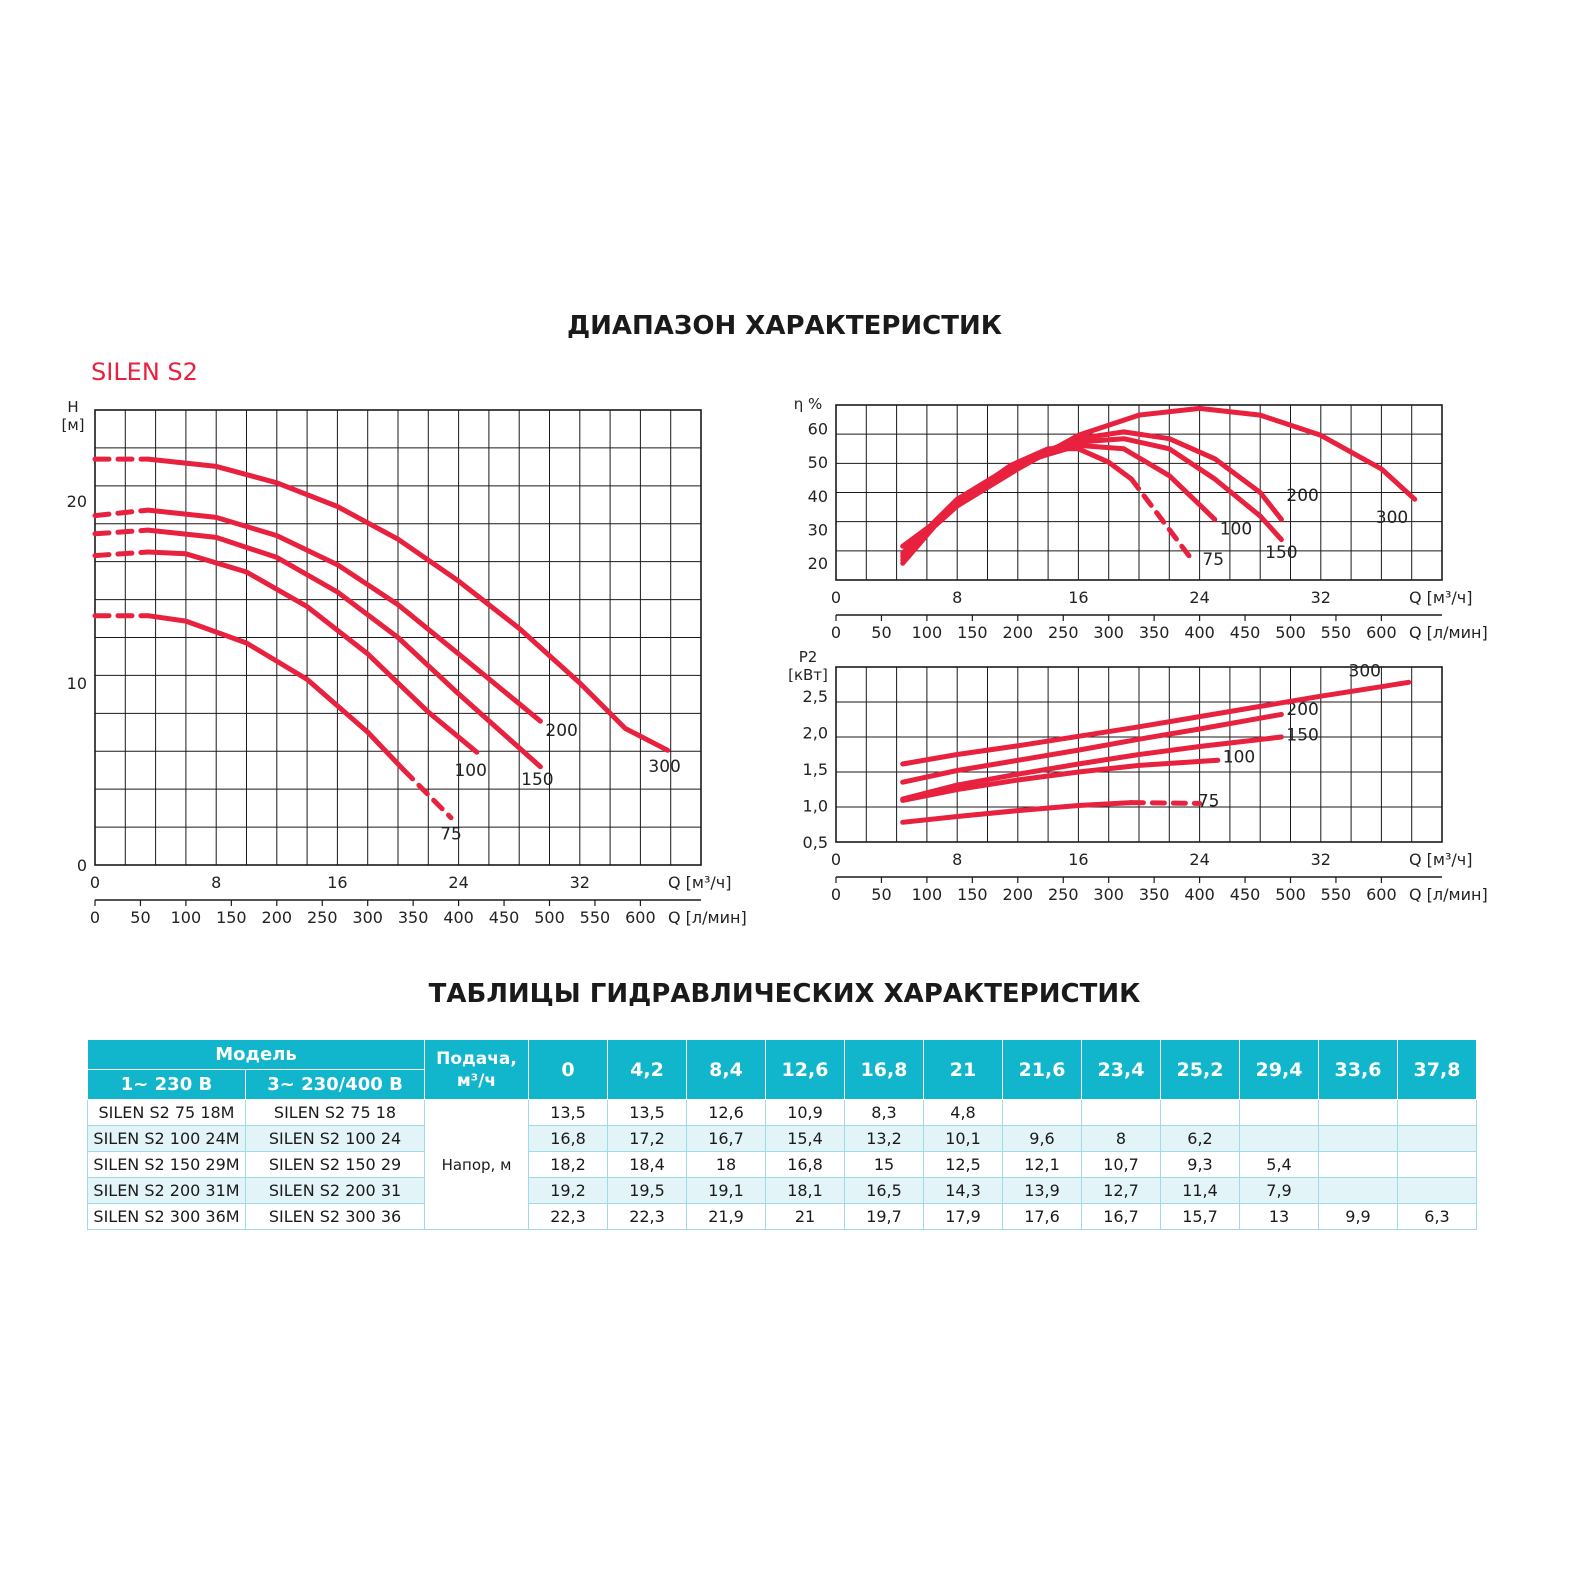 Image resolution: width=1569 pixels, height=1569 pixels. I want to click on x-tick-label: 24, so click(1199, 597).